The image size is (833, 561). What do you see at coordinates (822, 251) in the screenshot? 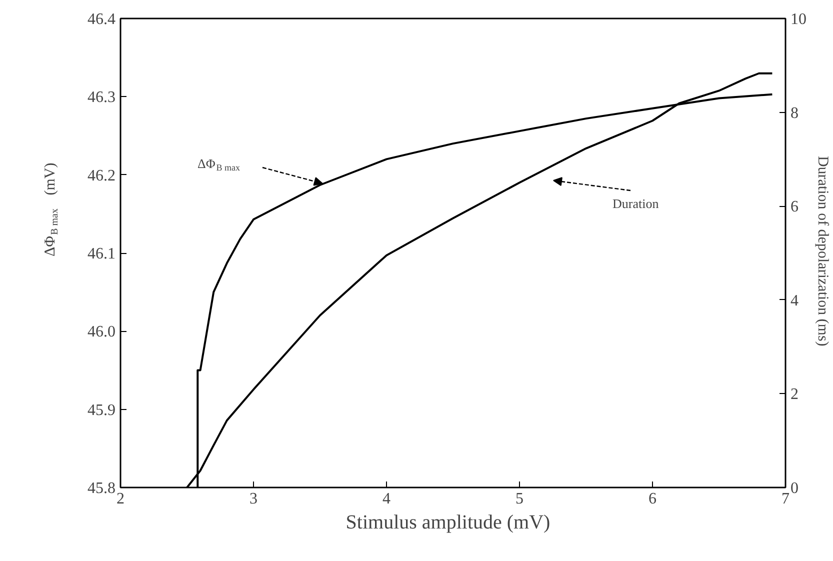
I see `y2-axis-title: Duration of depolarization (ms)` at bounding box center [822, 251].